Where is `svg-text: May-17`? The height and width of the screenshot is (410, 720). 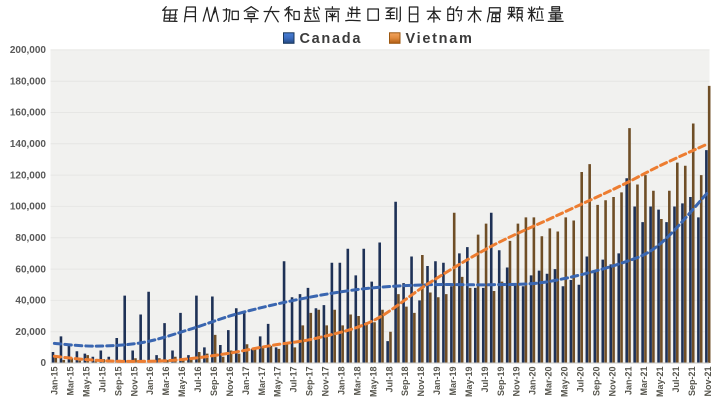 svg-text: May-17 is located at coordinates (278, 382).